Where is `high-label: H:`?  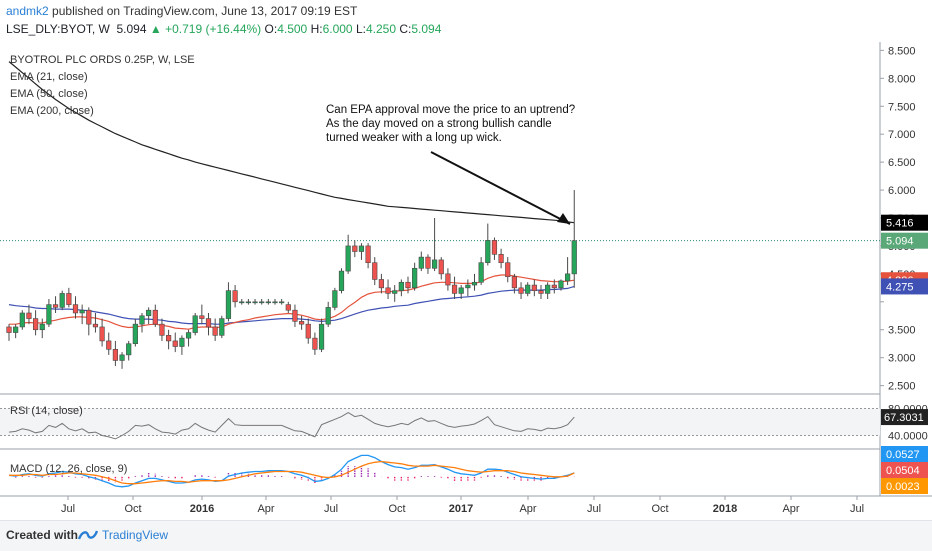 high-label: H: is located at coordinates (316, 29).